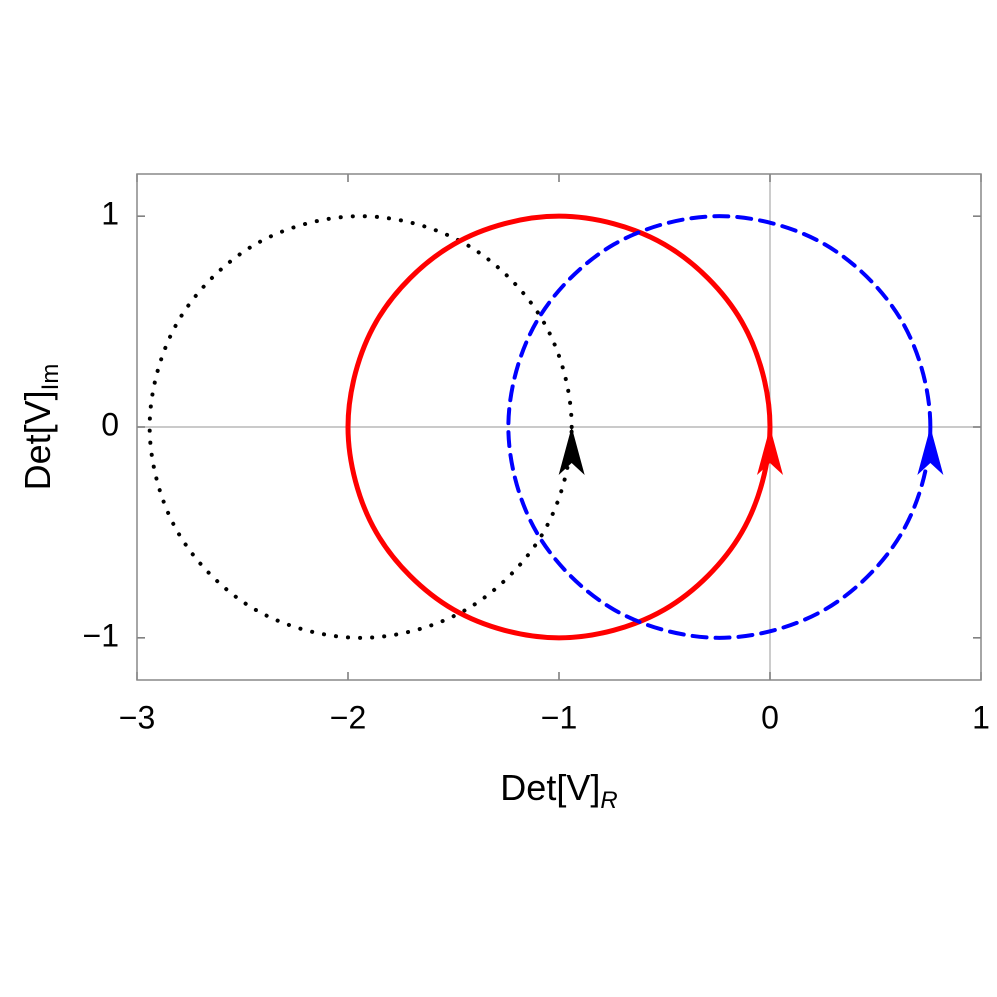 The image size is (997, 997). What do you see at coordinates (770, 717) in the screenshot?
I see `x-tick-label: 0` at bounding box center [770, 717].